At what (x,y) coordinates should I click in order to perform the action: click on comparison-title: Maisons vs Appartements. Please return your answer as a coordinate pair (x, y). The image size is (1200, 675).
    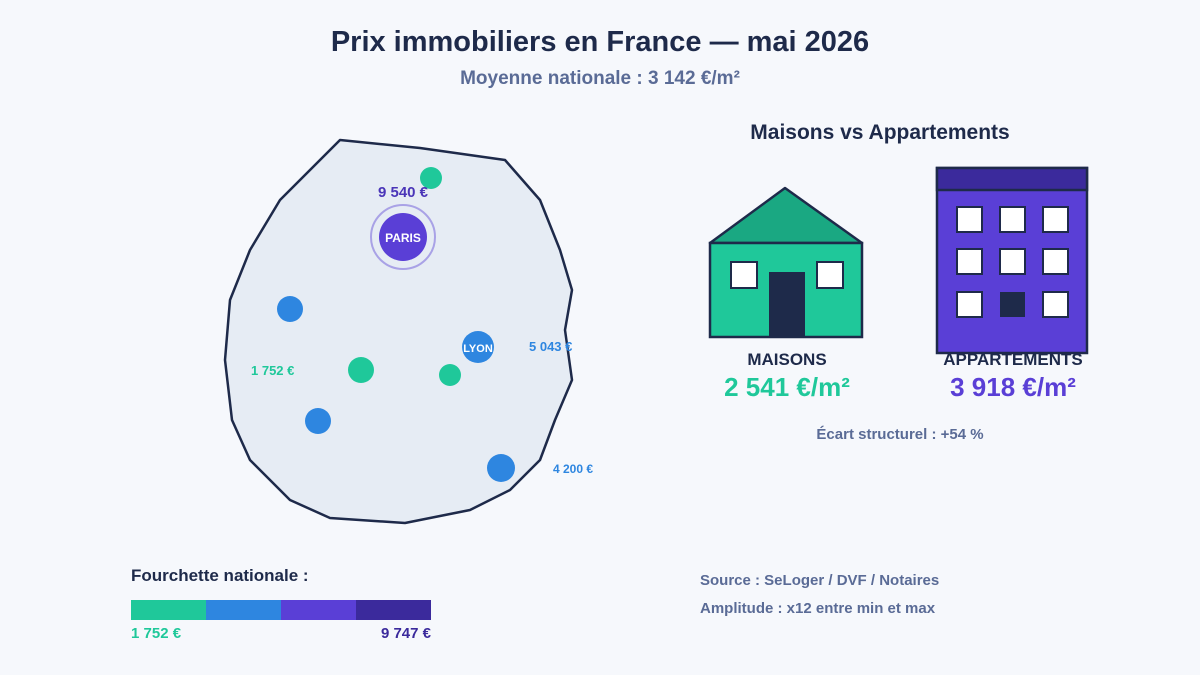
    Looking at the image, I should click on (880, 132).